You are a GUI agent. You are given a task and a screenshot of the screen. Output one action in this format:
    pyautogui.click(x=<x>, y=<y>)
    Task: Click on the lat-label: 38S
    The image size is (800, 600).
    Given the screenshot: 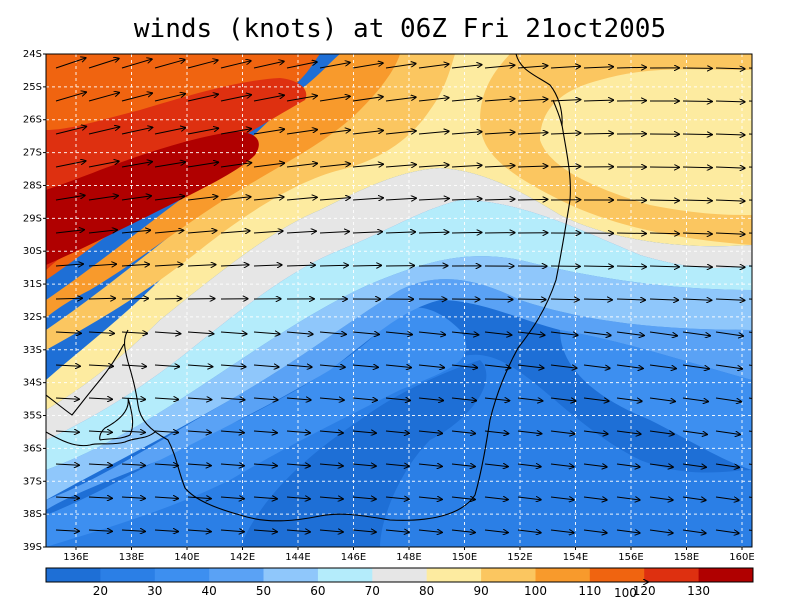 What is the action you would take?
    pyautogui.click(x=32, y=514)
    